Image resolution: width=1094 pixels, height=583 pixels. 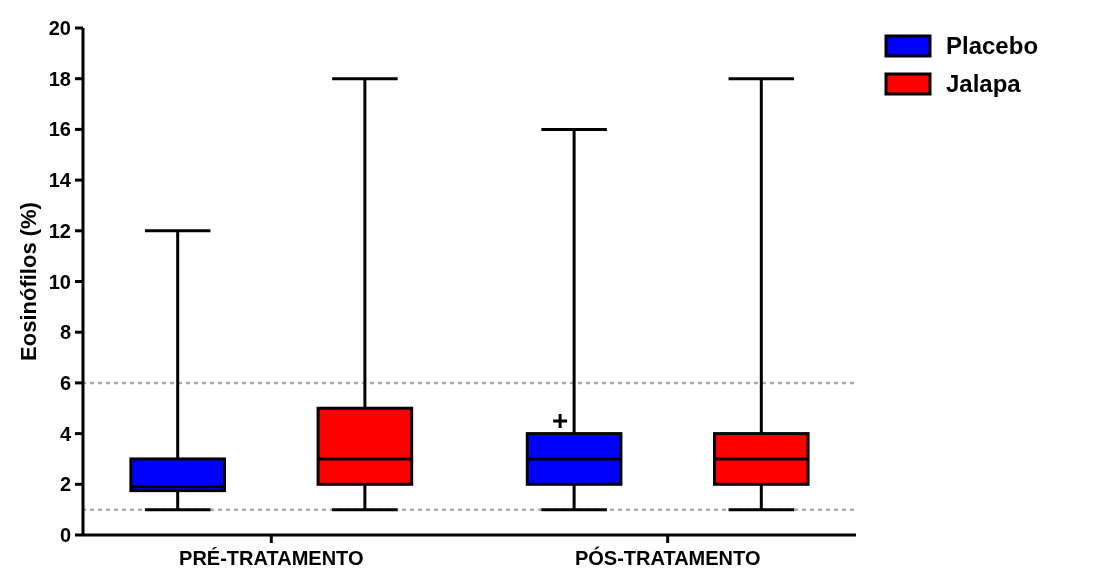 I want to click on y-tick-label: 6, so click(x=65, y=382).